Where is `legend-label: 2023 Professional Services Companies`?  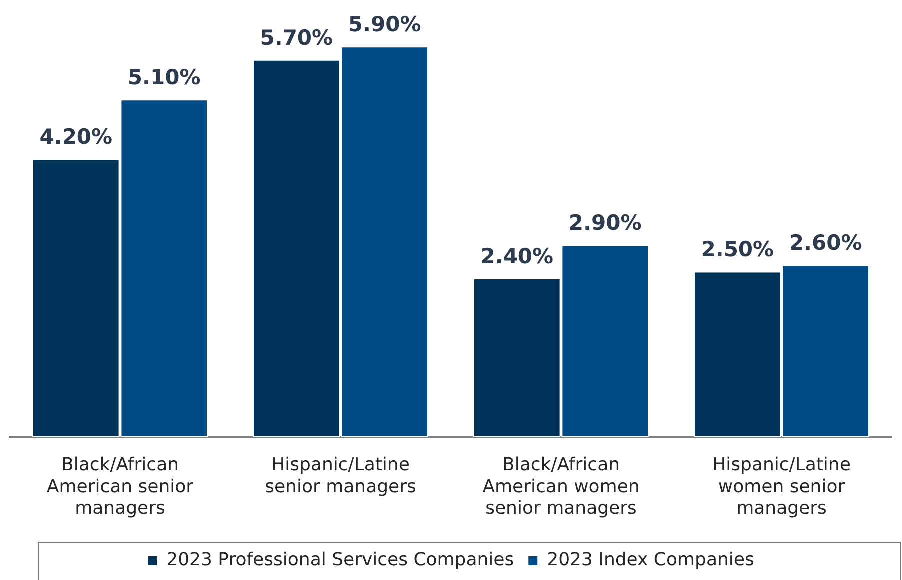
legend-label: 2023 Professional Services Companies is located at coordinates (340, 560).